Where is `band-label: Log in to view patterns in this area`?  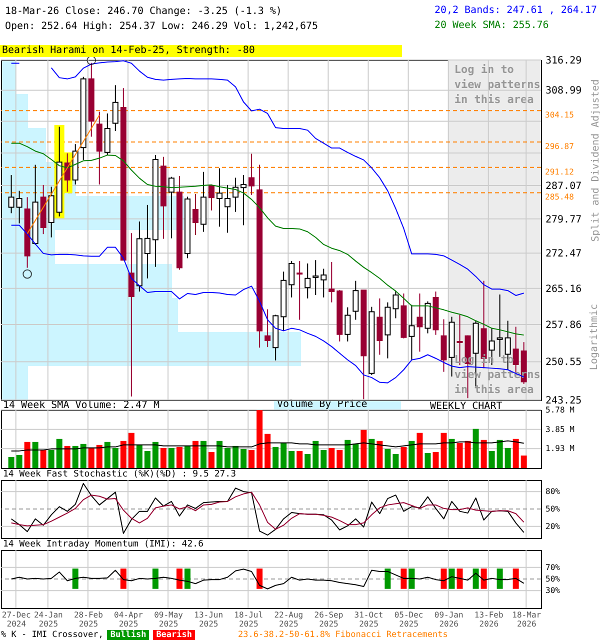
band-label: Log in to view patterns in this area is located at coordinates (497, 84).